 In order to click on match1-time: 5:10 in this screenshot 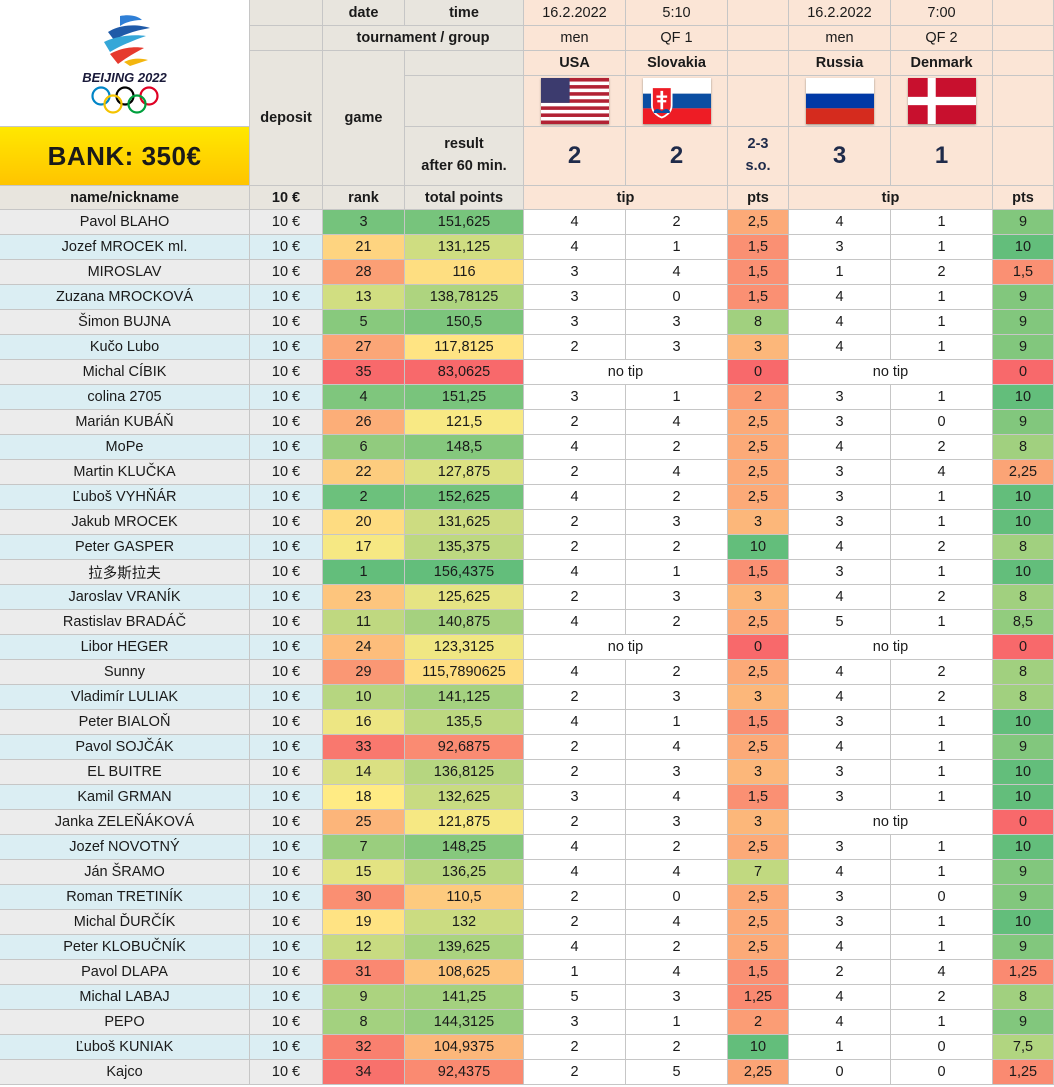, I will do `click(677, 13)`.